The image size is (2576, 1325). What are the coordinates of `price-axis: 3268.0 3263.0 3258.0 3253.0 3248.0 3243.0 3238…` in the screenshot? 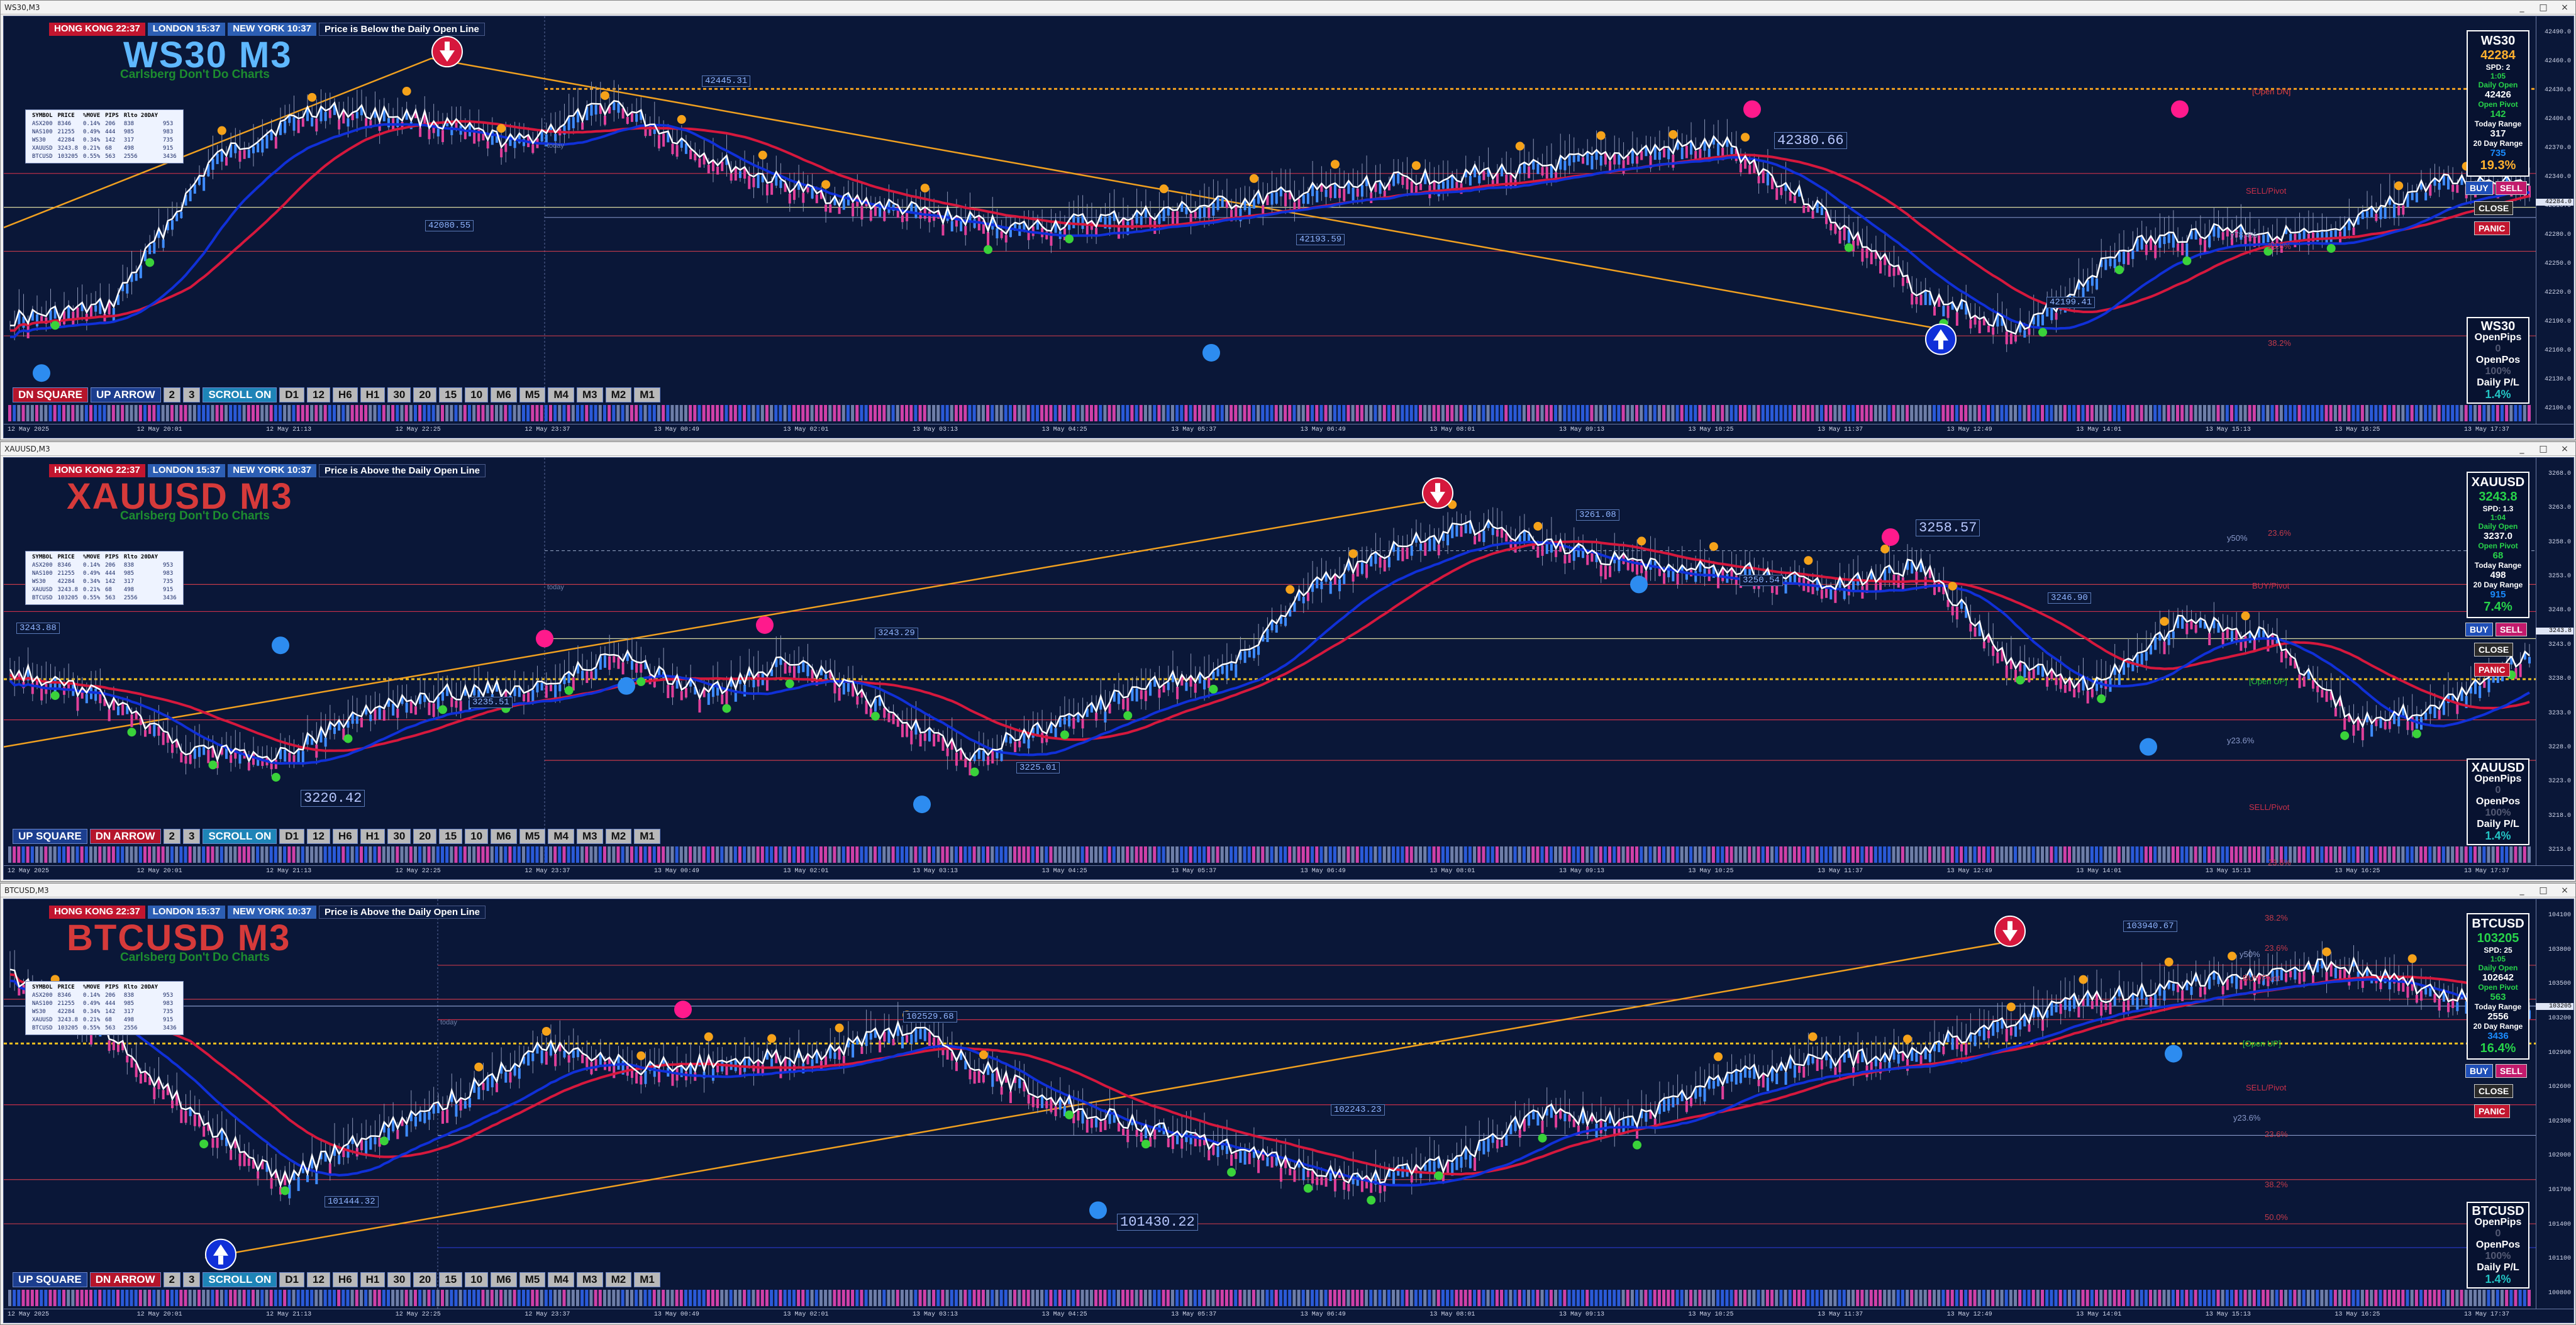 It's located at (2554, 661).